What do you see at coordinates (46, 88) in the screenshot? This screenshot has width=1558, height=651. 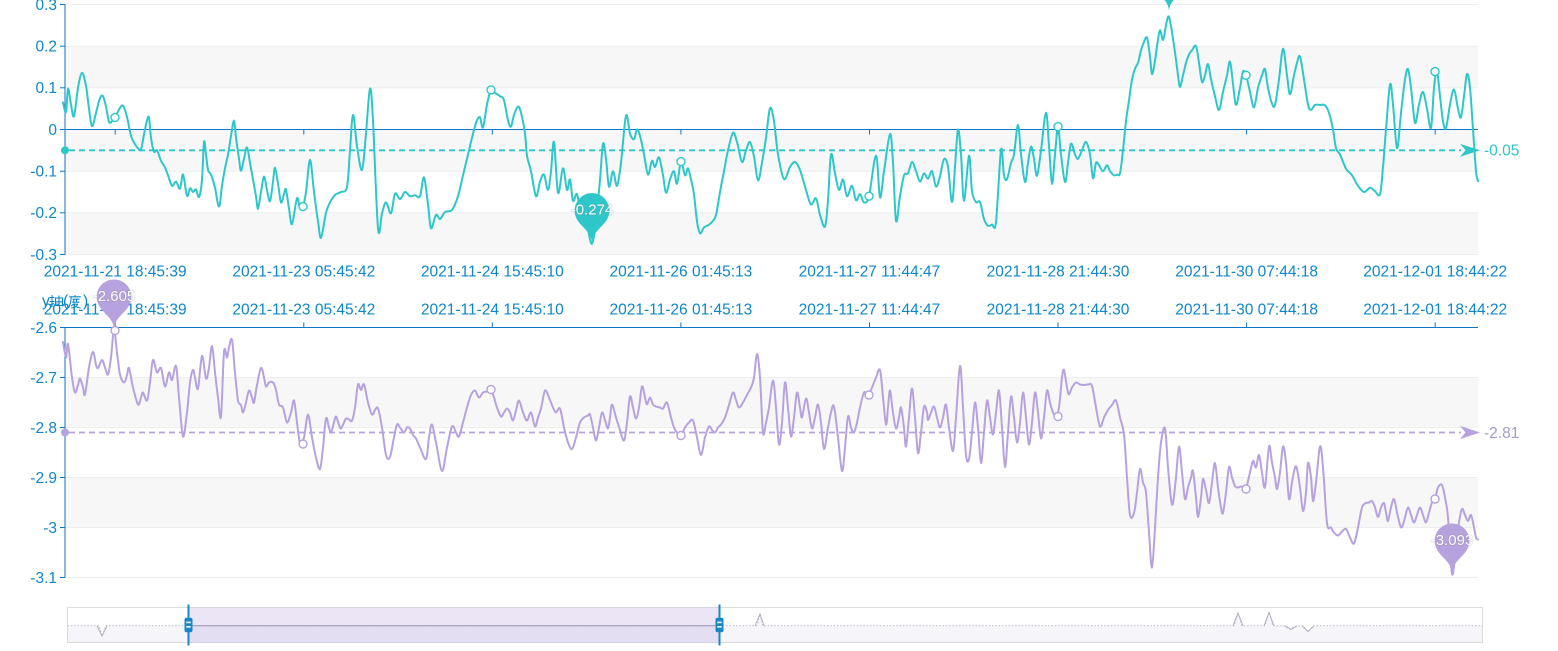 I see `svg-text: 0.1` at bounding box center [46, 88].